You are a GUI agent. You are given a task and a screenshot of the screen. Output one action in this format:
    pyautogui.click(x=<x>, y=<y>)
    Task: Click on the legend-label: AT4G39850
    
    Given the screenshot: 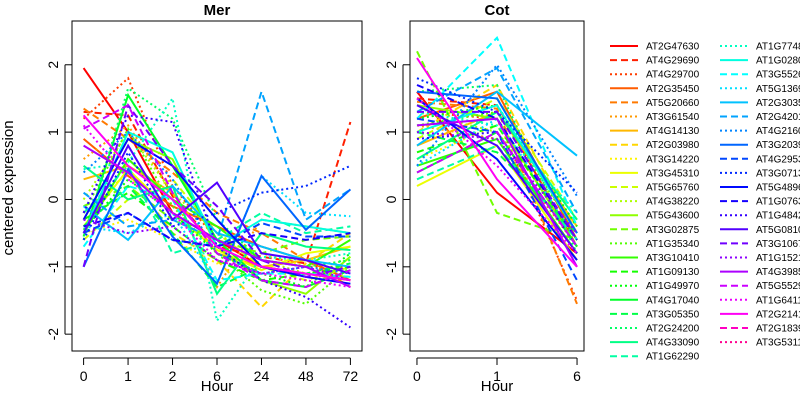 What is the action you would take?
    pyautogui.click(x=778, y=272)
    